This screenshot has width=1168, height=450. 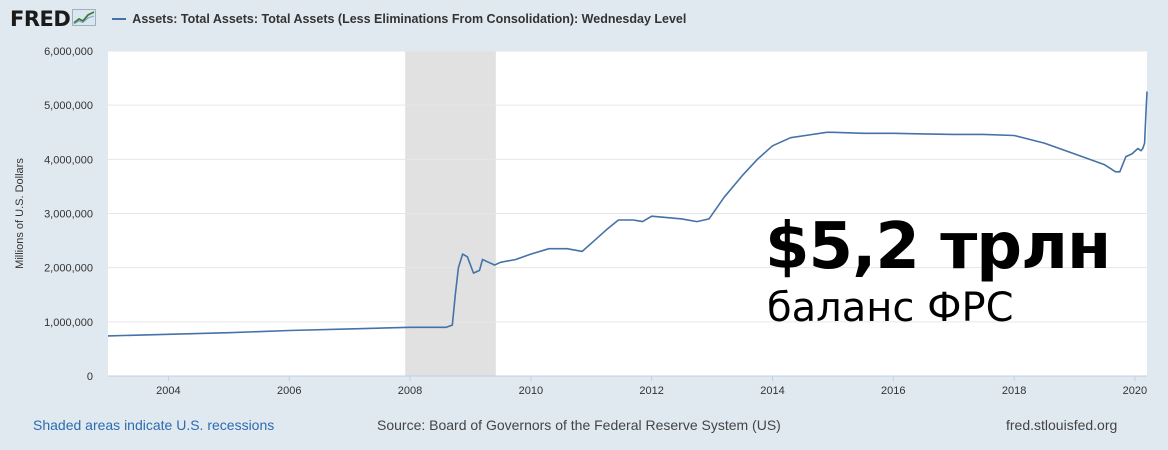 I want to click on site-link: fred.stlouisfed.org, so click(x=1062, y=425).